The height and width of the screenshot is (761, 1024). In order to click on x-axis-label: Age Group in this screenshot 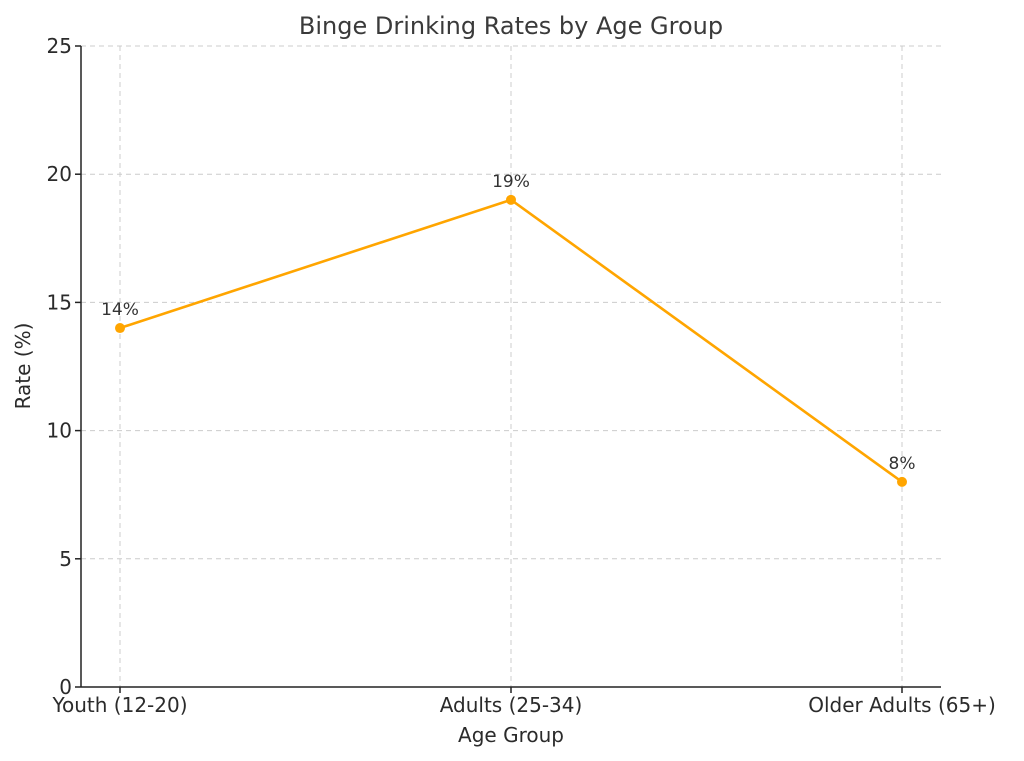, I will do `click(511, 735)`.